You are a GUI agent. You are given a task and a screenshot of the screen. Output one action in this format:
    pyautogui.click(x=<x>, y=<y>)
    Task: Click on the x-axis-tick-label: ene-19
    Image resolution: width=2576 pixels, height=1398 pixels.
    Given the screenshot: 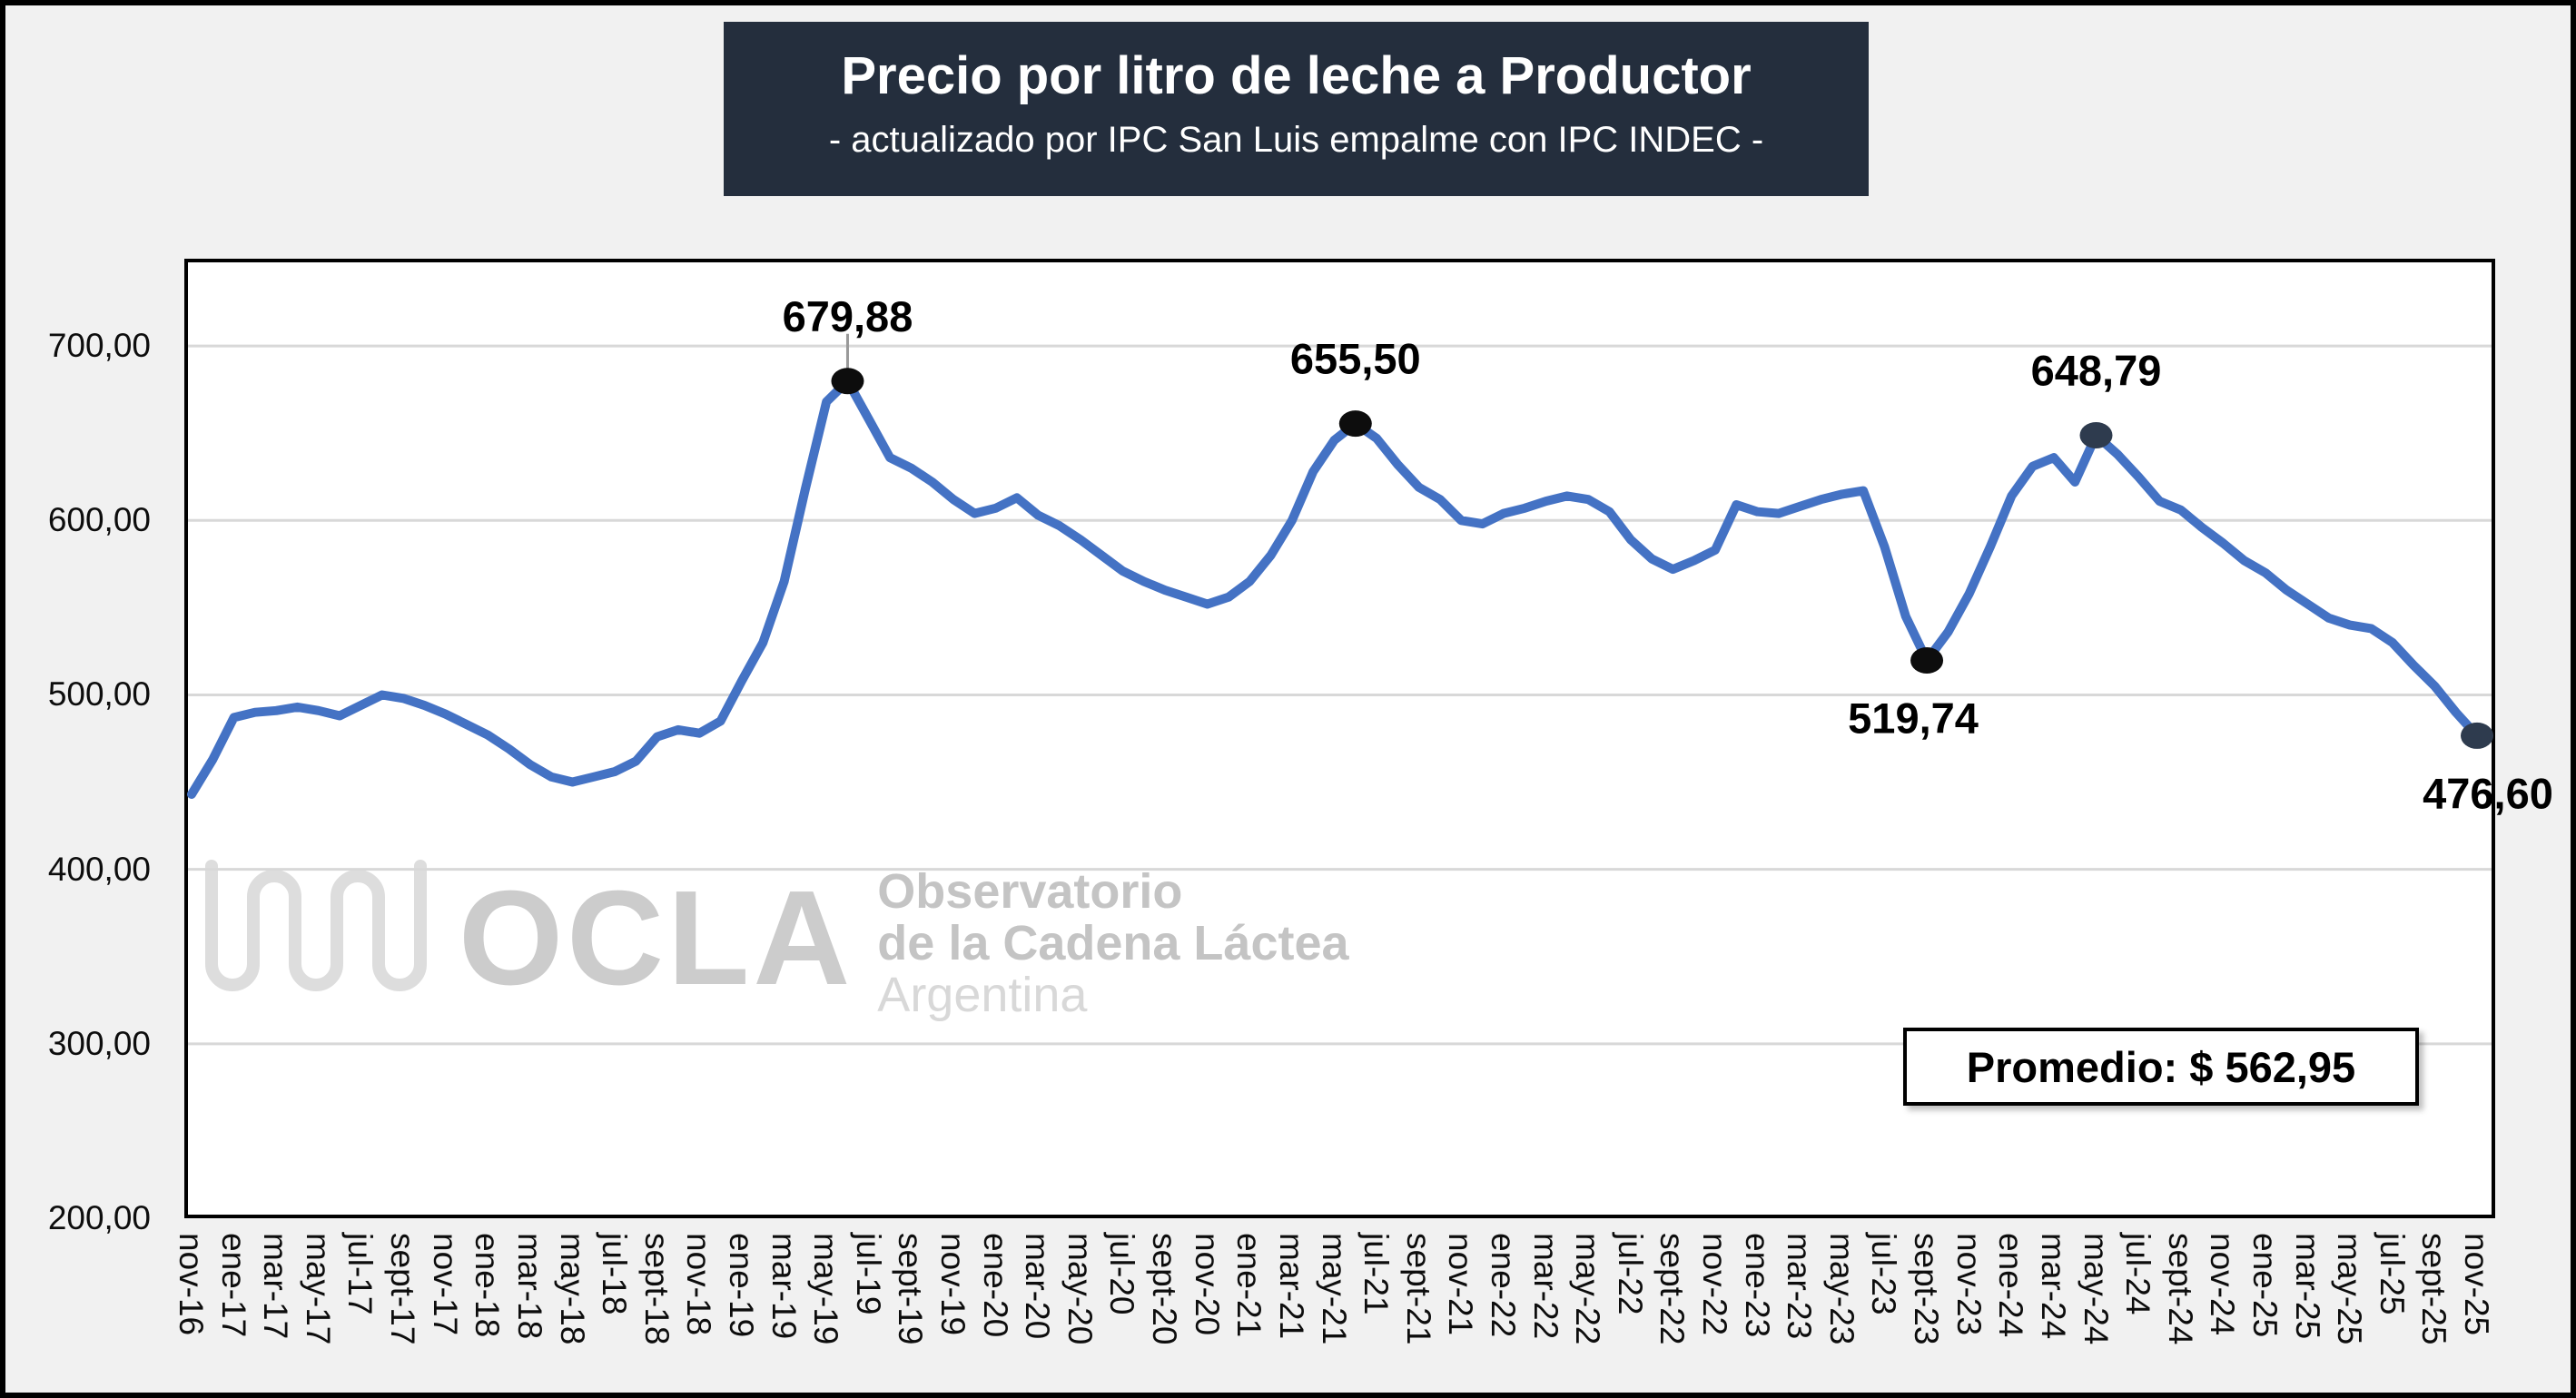 What is the action you would take?
    pyautogui.click(x=741, y=1285)
    